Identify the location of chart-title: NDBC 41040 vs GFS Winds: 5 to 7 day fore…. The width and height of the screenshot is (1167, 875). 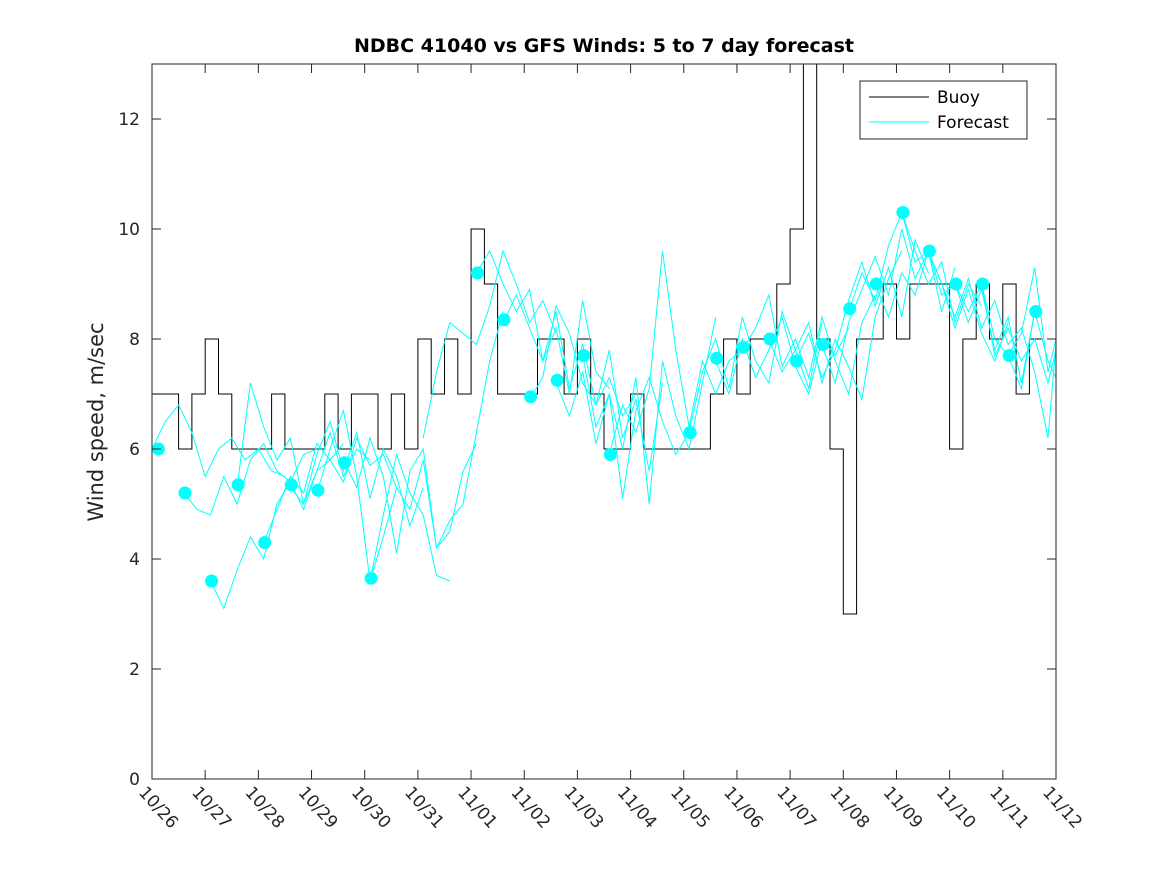
(604, 46).